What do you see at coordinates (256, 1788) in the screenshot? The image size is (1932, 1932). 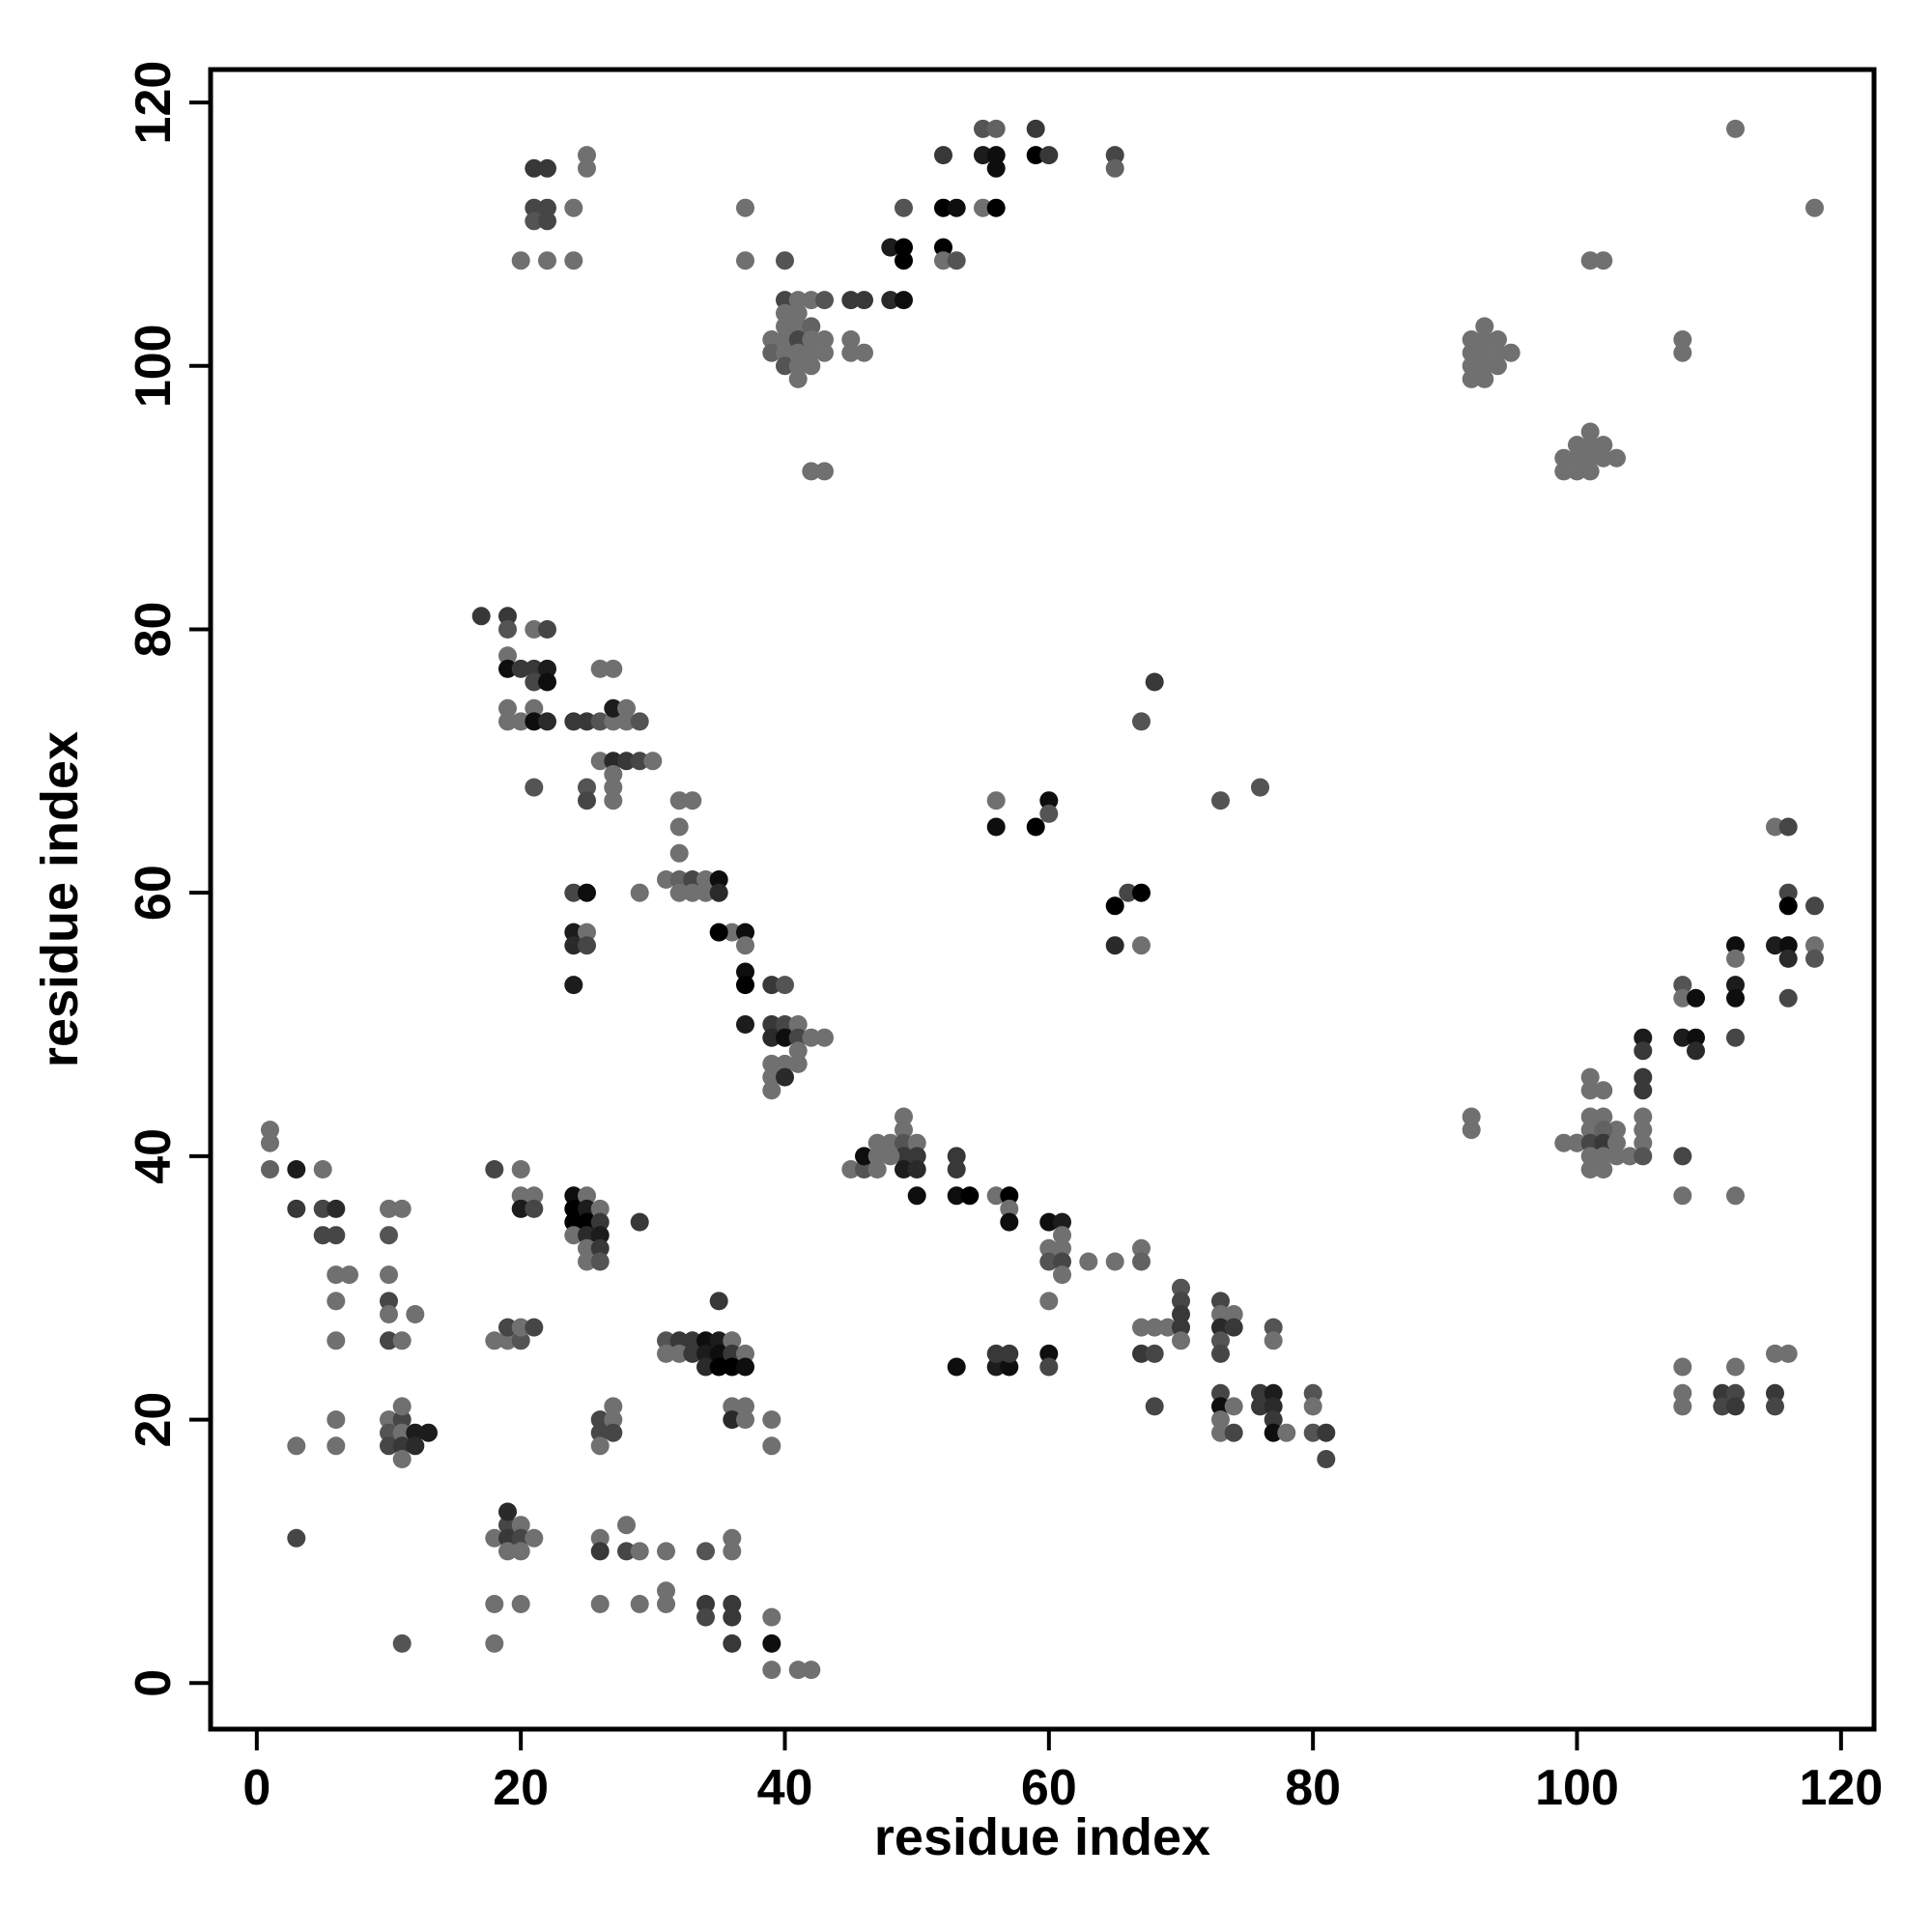 I see `x-tick-label: 0` at bounding box center [256, 1788].